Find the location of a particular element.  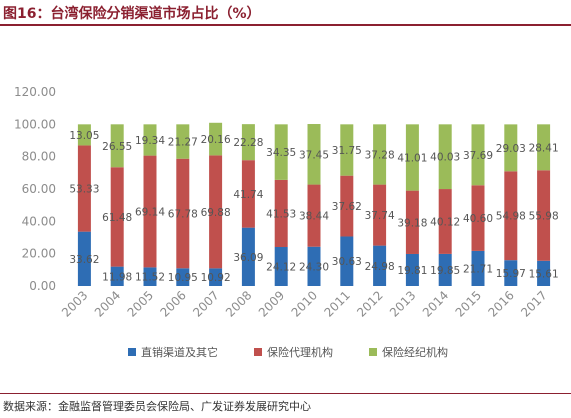

data-label: 29.03 is located at coordinates (511, 149).